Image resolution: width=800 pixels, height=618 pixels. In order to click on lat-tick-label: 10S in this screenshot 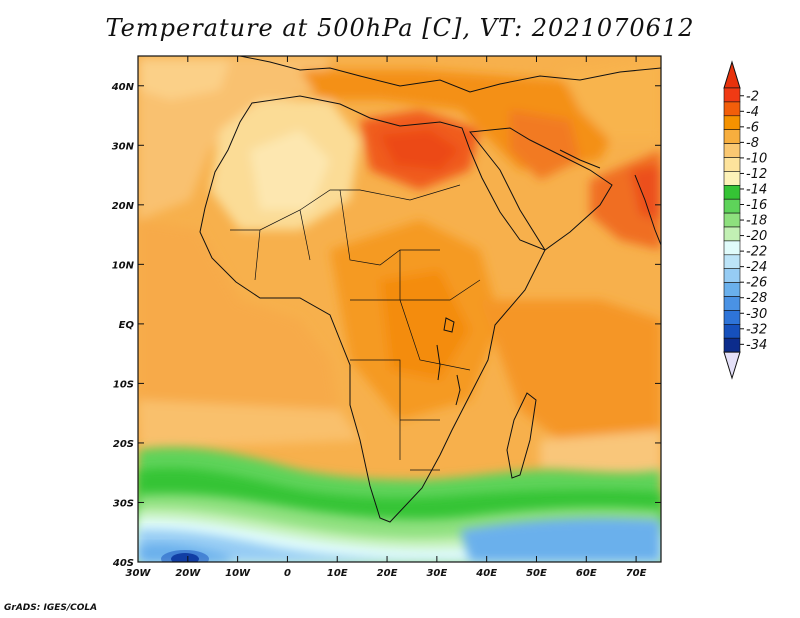, I will do `click(123, 384)`.